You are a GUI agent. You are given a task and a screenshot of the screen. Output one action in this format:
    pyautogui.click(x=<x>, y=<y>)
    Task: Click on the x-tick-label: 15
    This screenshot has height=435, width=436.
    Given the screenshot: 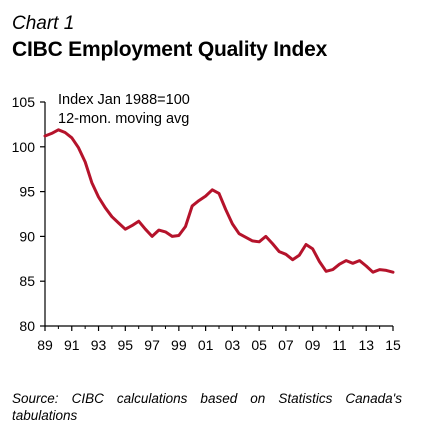 What is the action you would take?
    pyautogui.click(x=393, y=345)
    